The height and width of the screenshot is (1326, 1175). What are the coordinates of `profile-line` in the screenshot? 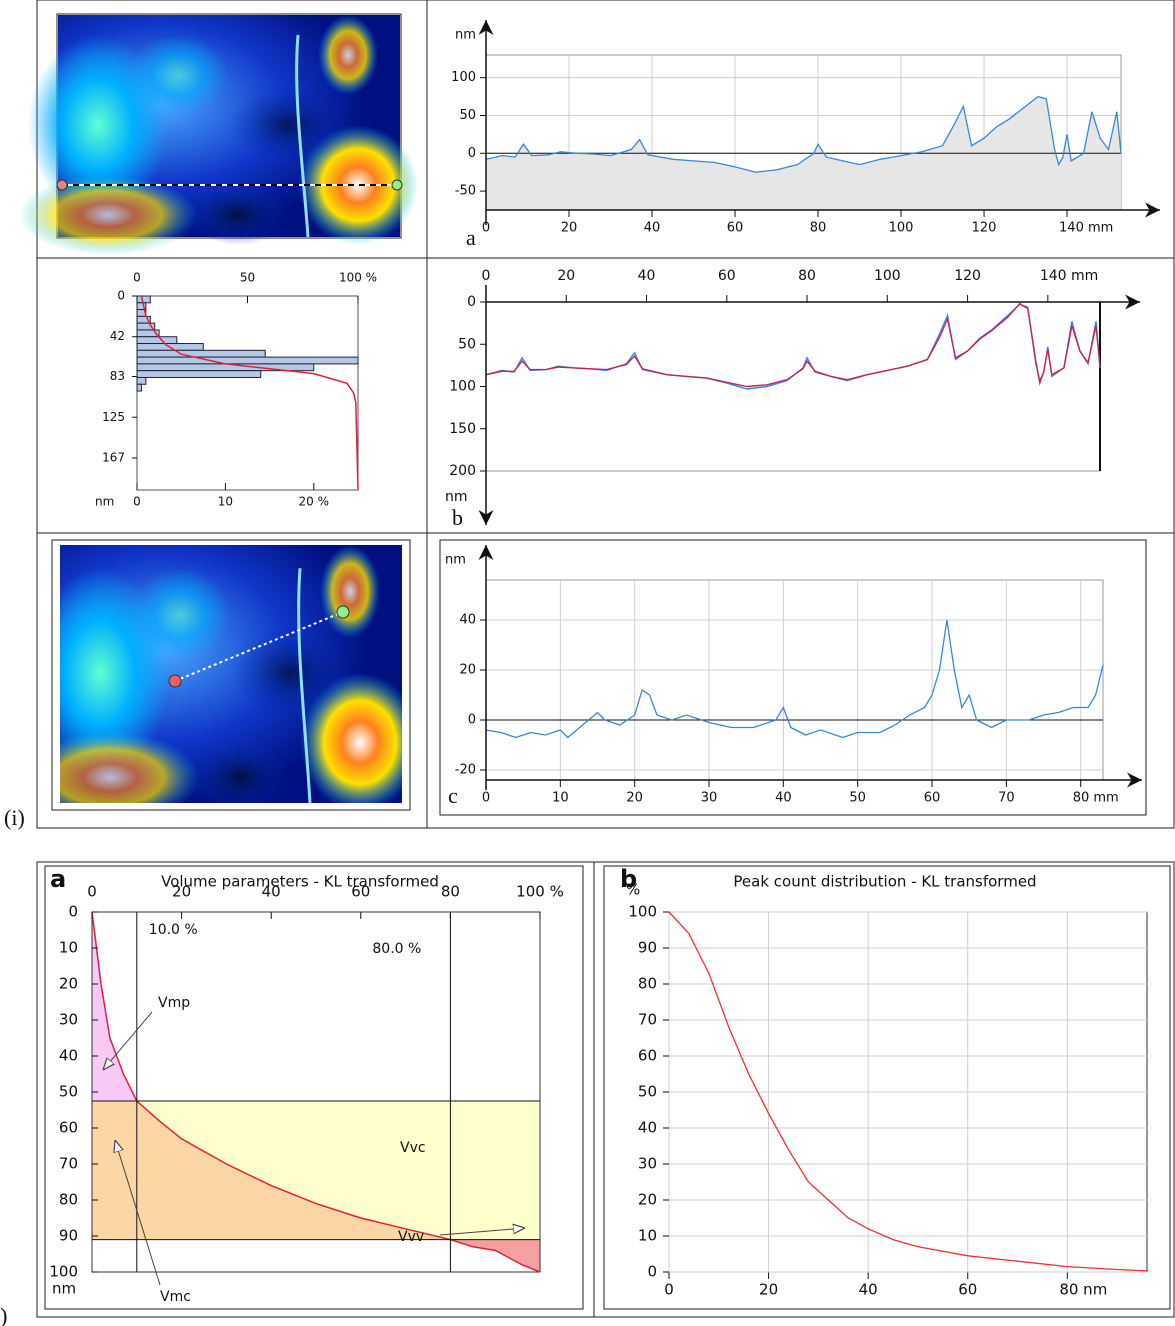 It's located at (259, 646).